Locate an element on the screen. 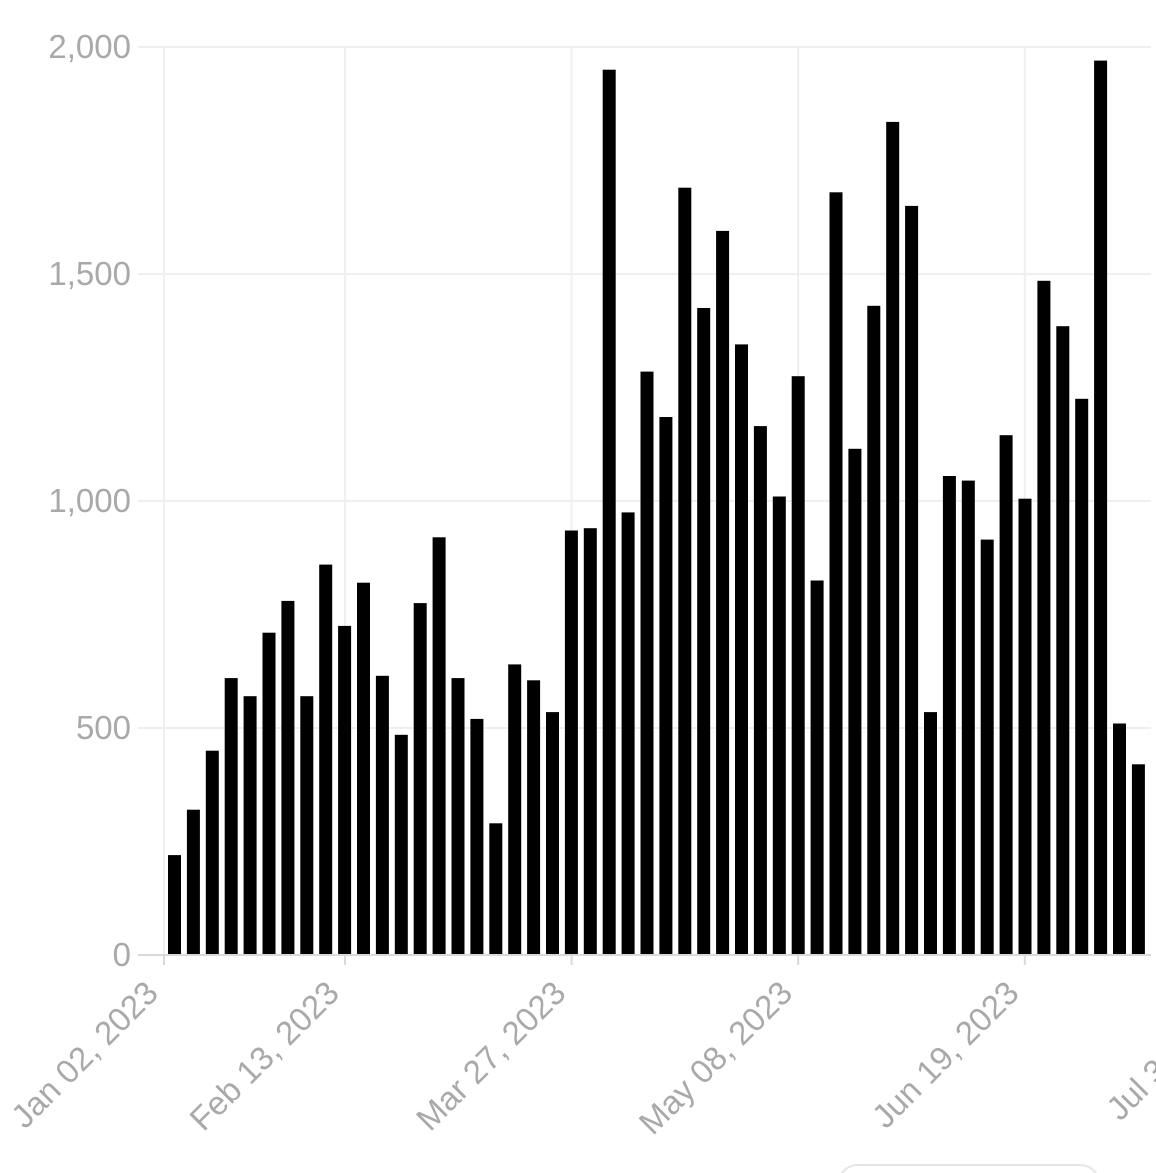 The width and height of the screenshot is (1156, 1173). y-tick-label: 0 is located at coordinates (122, 954).